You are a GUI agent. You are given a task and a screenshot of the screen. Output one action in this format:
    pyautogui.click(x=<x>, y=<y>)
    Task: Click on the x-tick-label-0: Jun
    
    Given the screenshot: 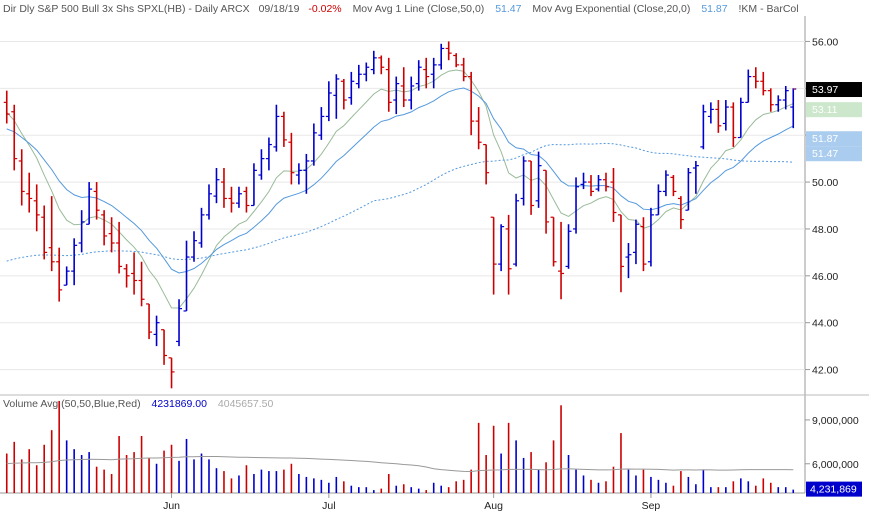 What is the action you would take?
    pyautogui.click(x=171, y=506)
    